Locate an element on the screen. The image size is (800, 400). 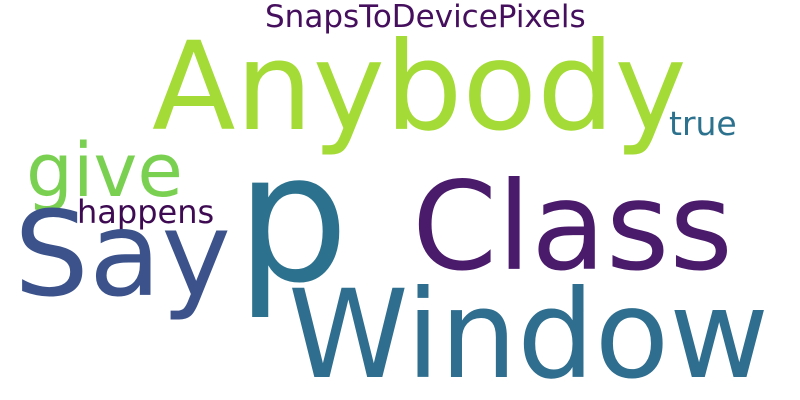
word-say: Say is located at coordinates (123, 254).